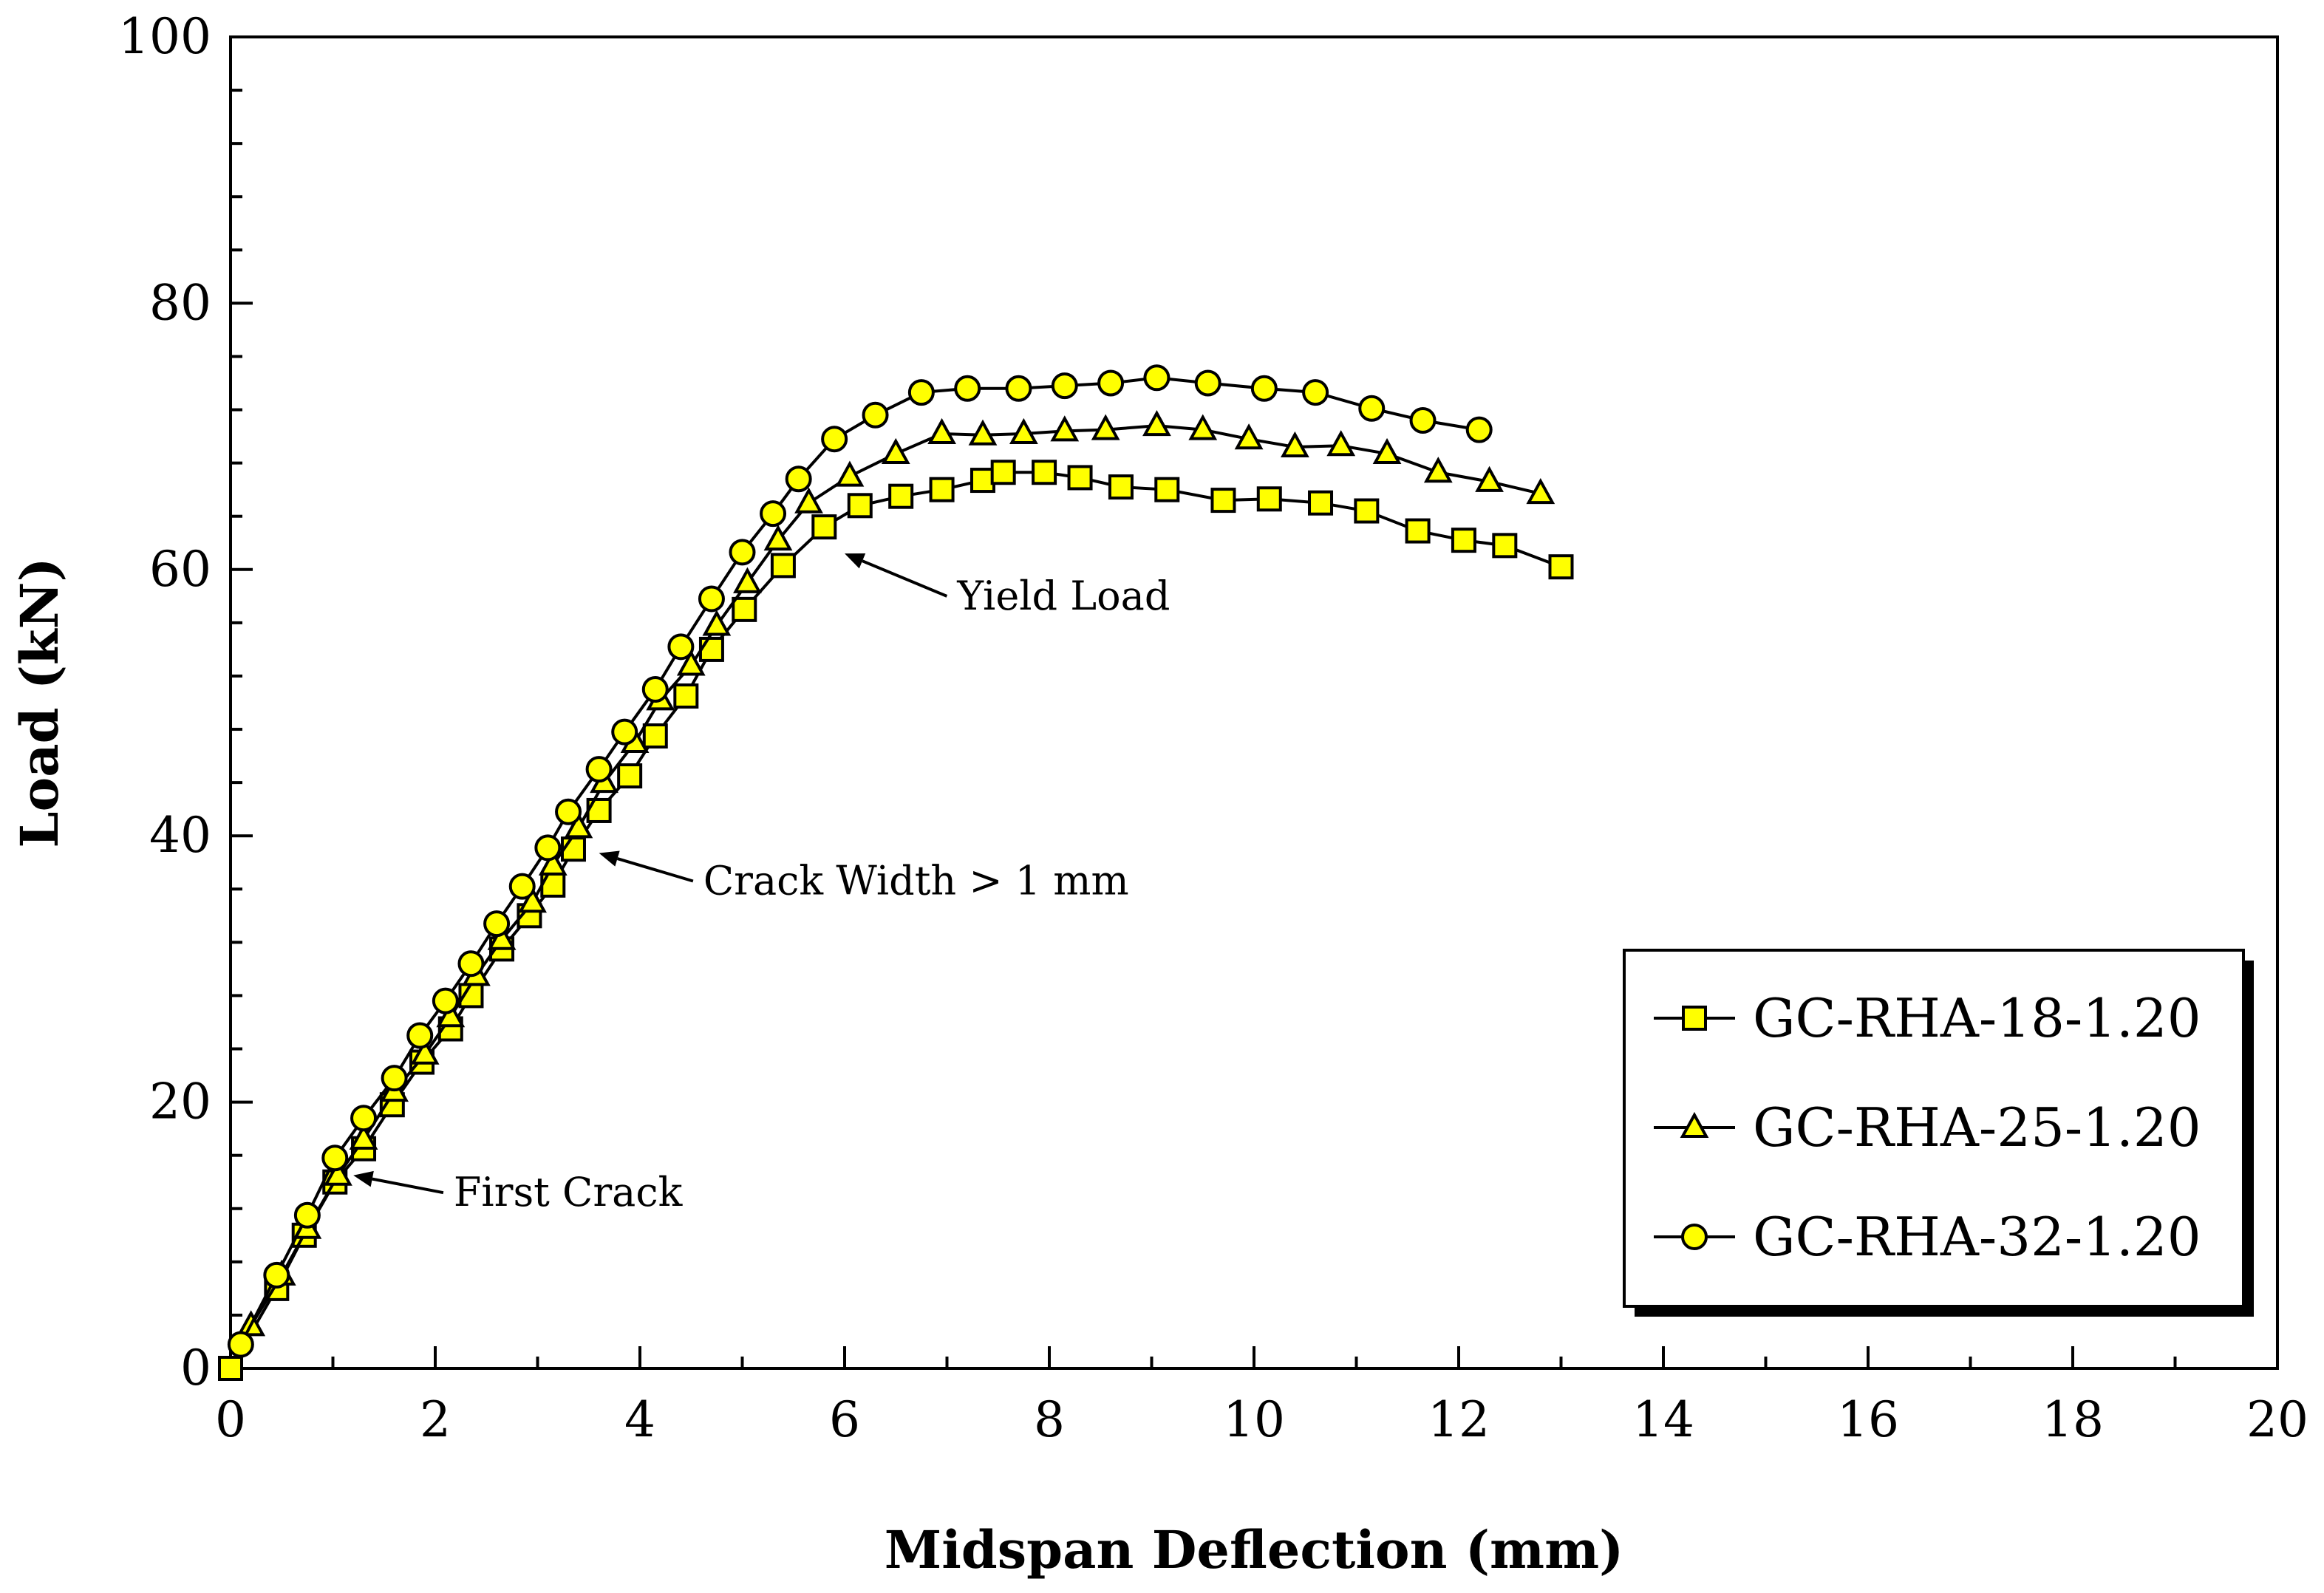  What do you see at coordinates (1049, 1419) in the screenshot?
I see `x-tick-label: 8` at bounding box center [1049, 1419].